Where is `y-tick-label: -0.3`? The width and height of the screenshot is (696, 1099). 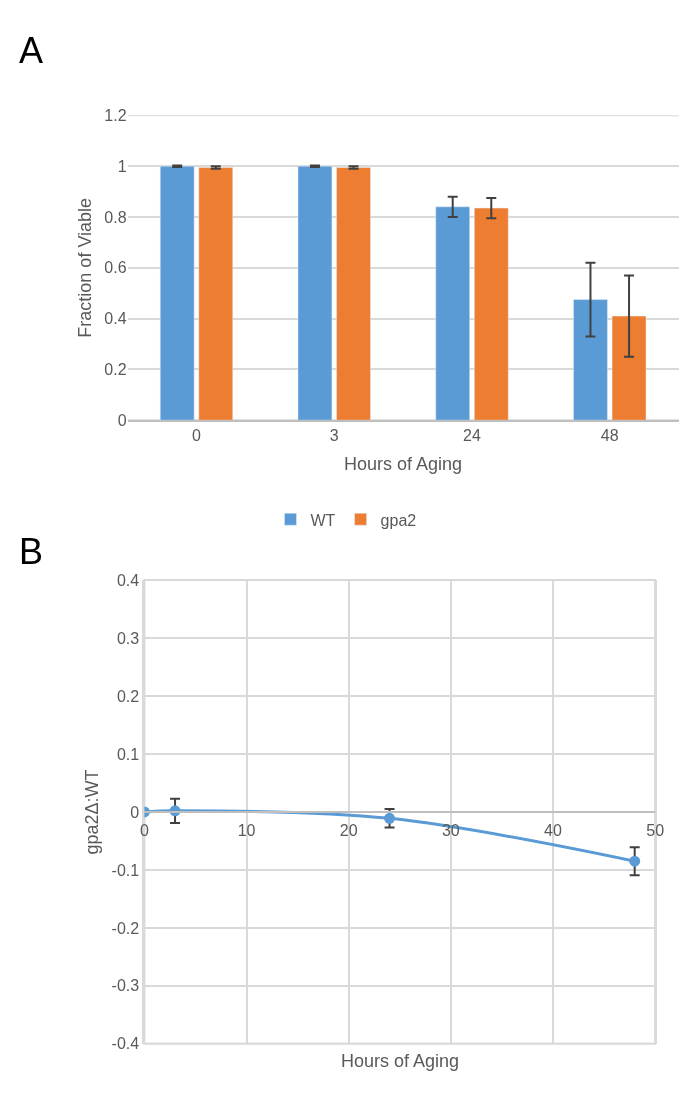
y-tick-label: -0.3 is located at coordinates (125, 986).